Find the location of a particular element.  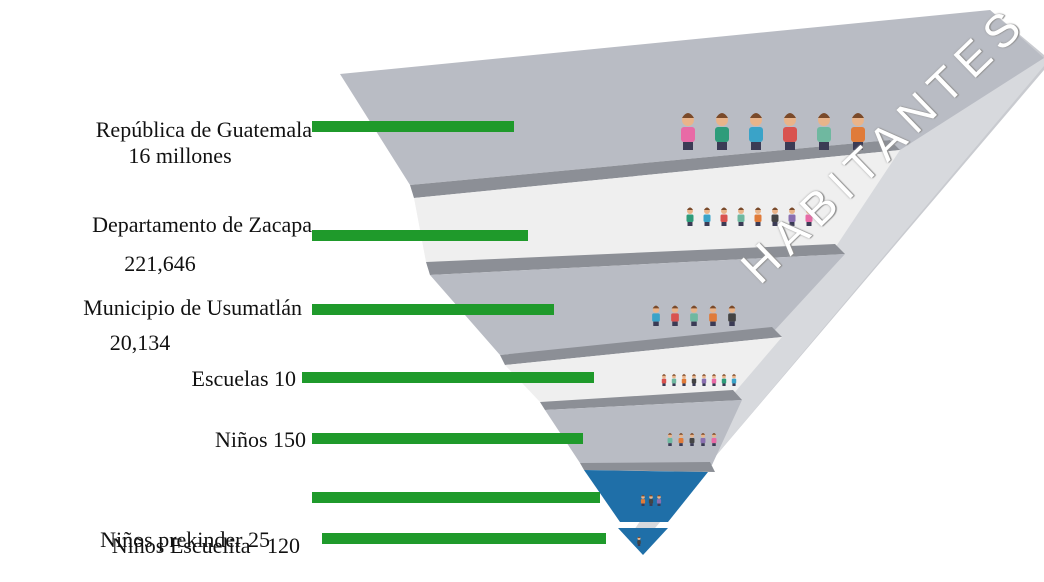

level-value-guatemala: 16 millones is located at coordinates (180, 156).